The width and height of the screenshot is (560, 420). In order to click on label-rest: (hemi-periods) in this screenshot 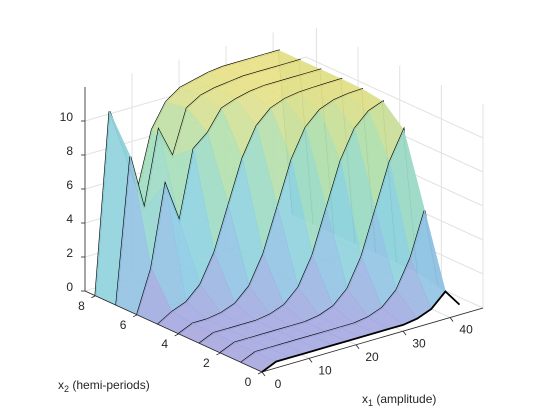, I will do `click(109, 385)`.